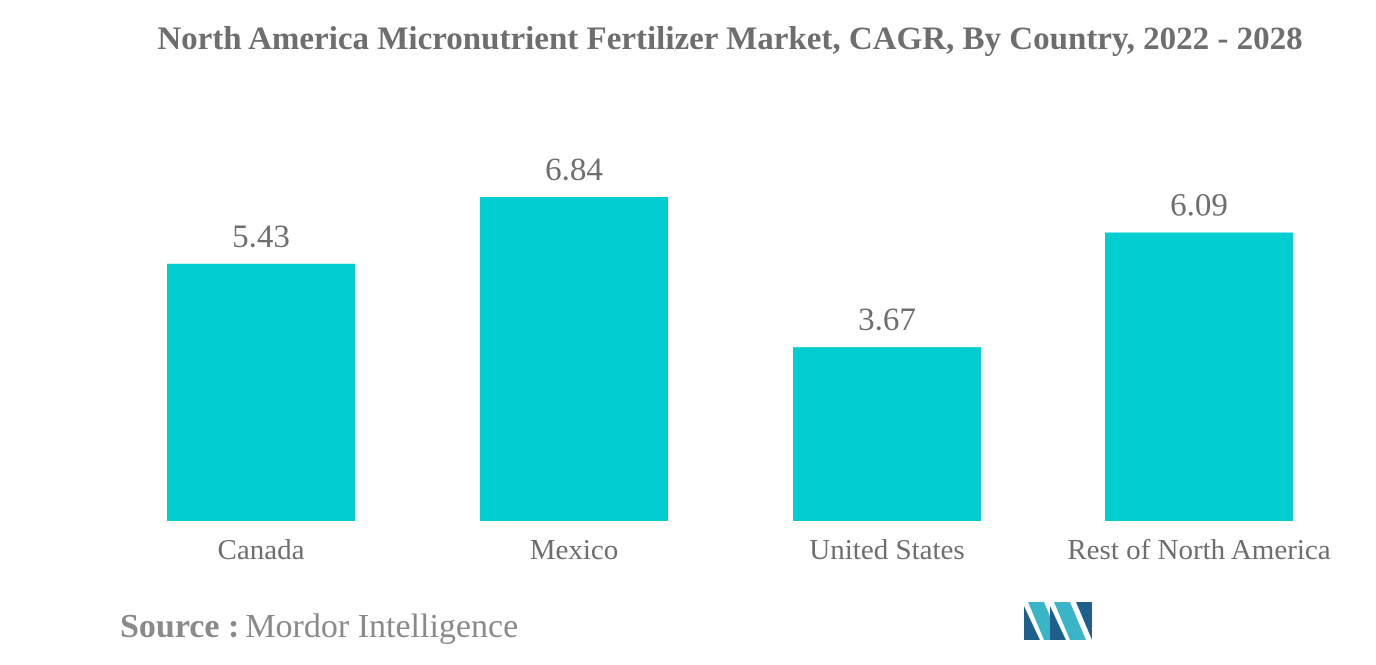 This screenshot has width=1376, height=665. I want to click on data-label: 3.67, so click(887, 320).